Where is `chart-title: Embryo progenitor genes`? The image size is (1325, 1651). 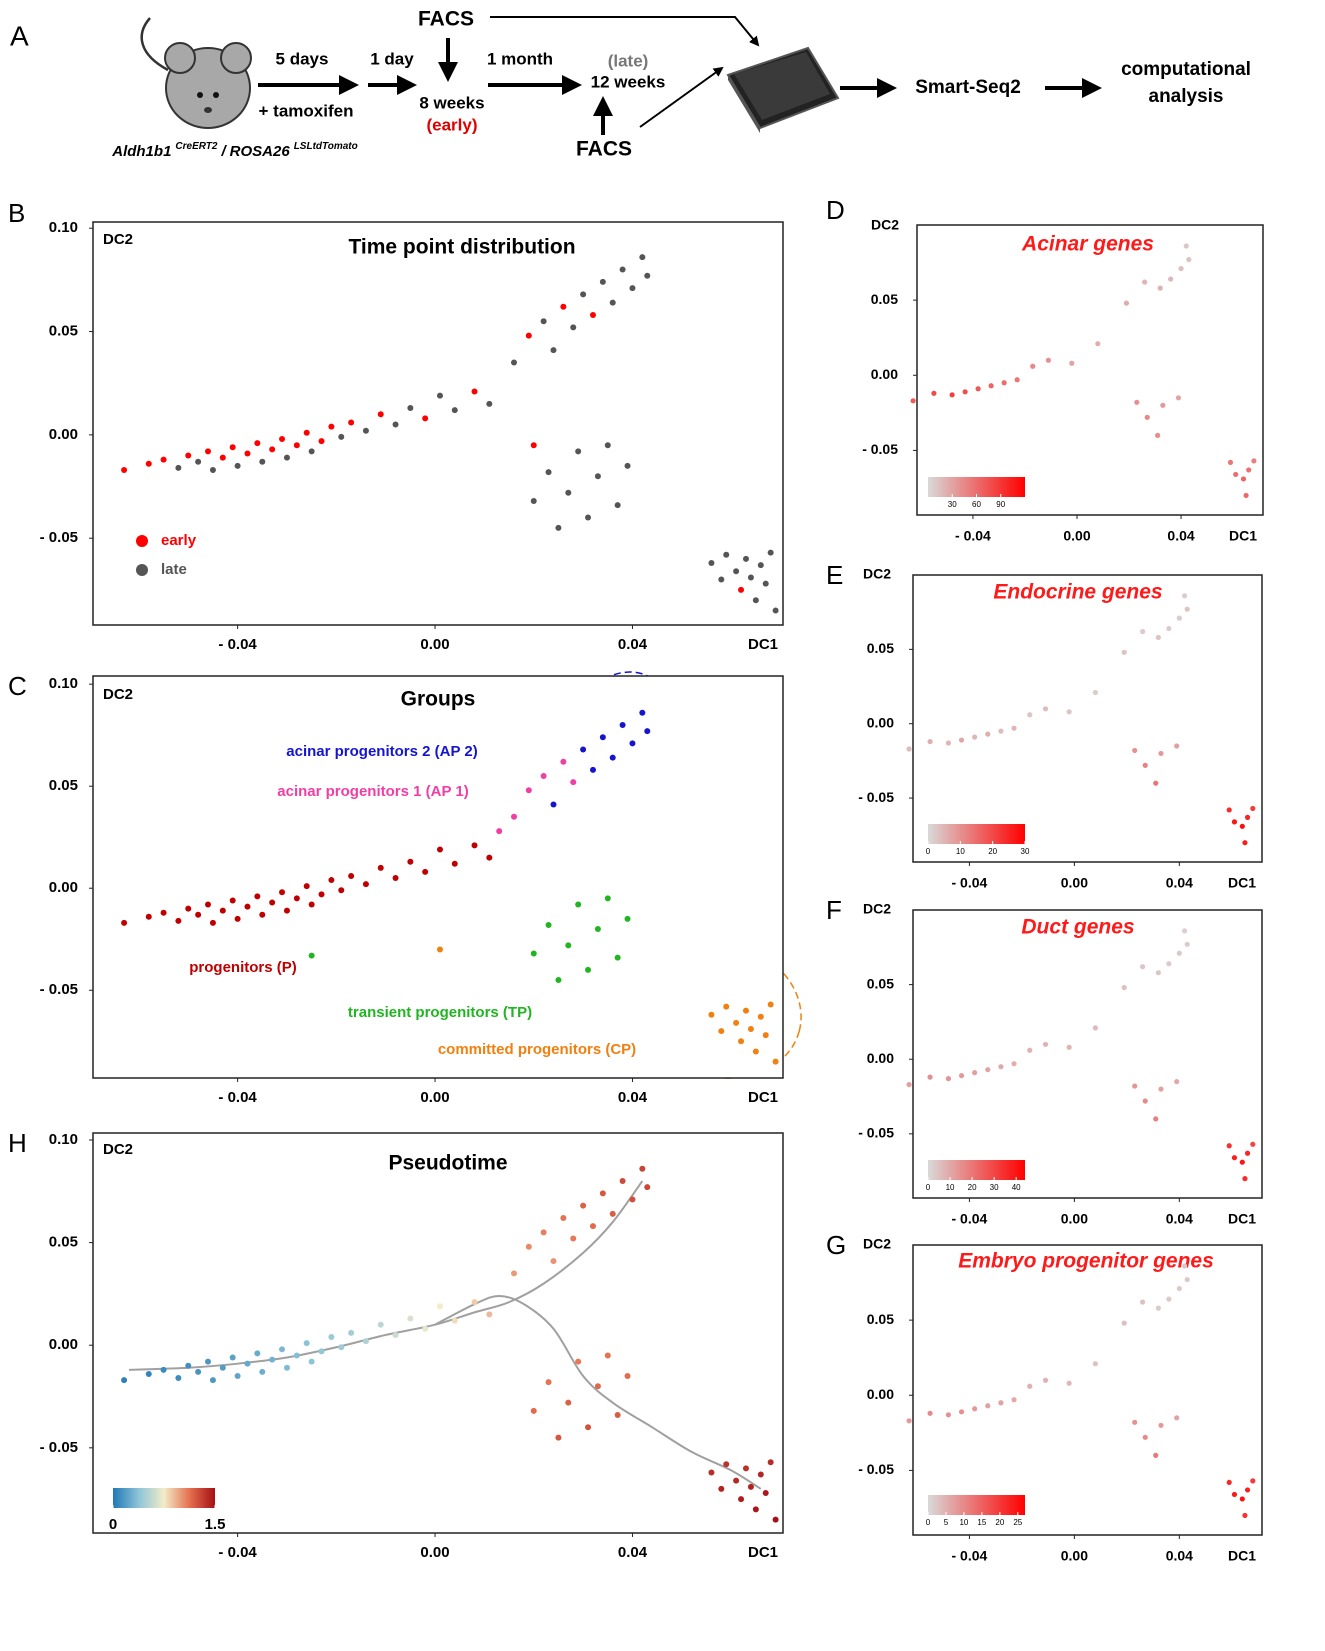 chart-title: Embryo progenitor genes is located at coordinates (1086, 1261).